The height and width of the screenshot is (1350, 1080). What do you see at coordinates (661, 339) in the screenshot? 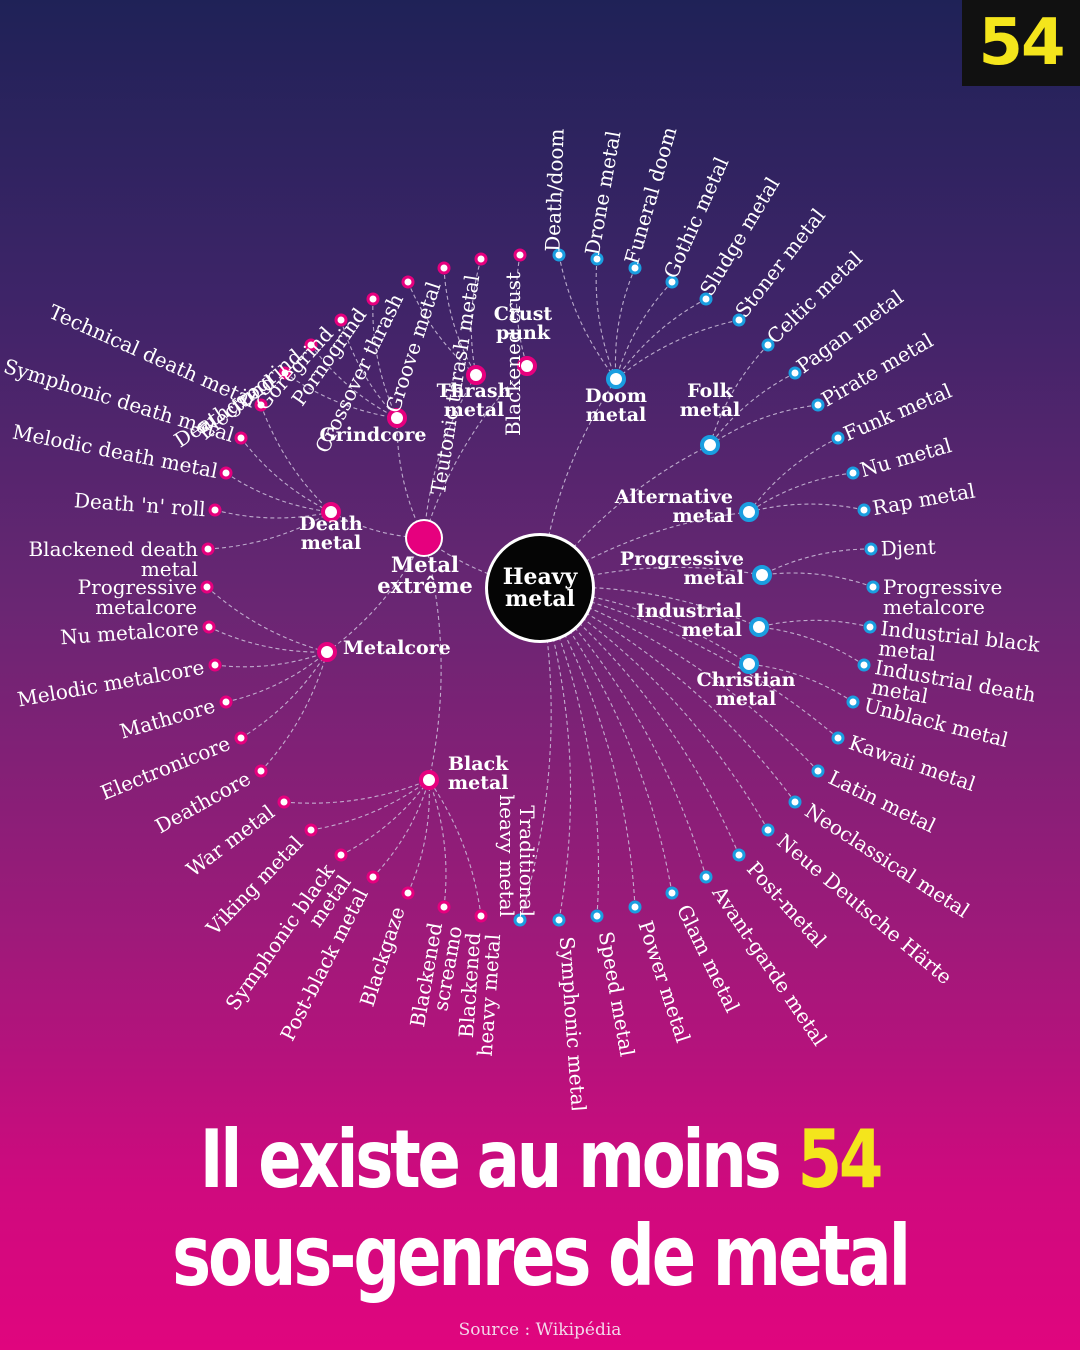
I see `link-leaf-sludge-metal` at bounding box center [661, 339].